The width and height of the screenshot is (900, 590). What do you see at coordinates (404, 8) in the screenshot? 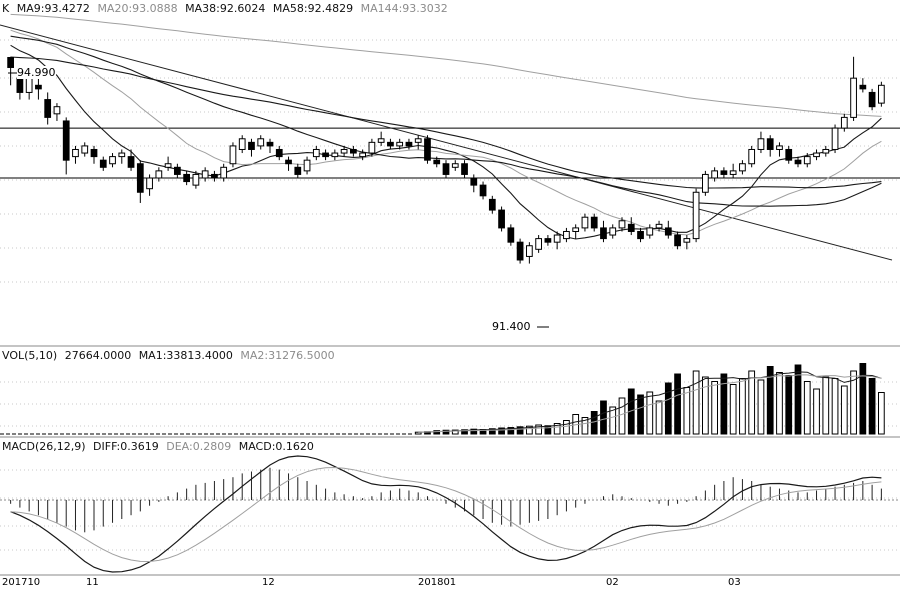
I see `ma144-label: MA144:93.3032` at bounding box center [404, 8].